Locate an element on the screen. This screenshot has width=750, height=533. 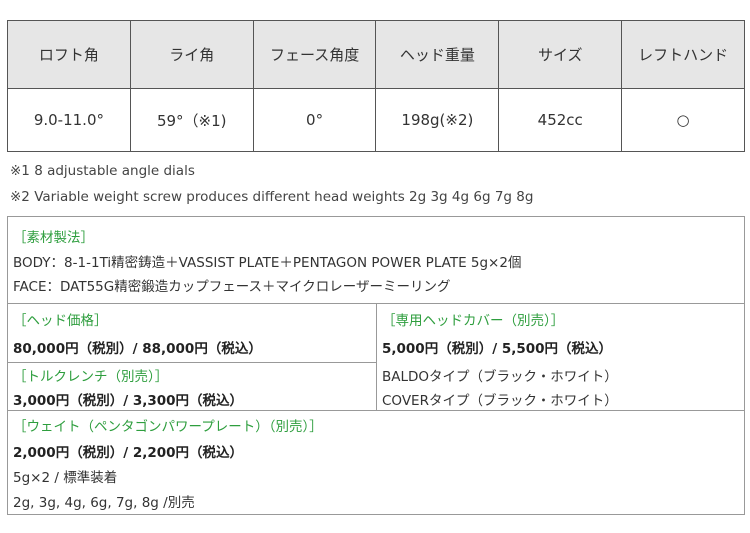
header-head-weight: ヘッド重量 is located at coordinates (437, 54).